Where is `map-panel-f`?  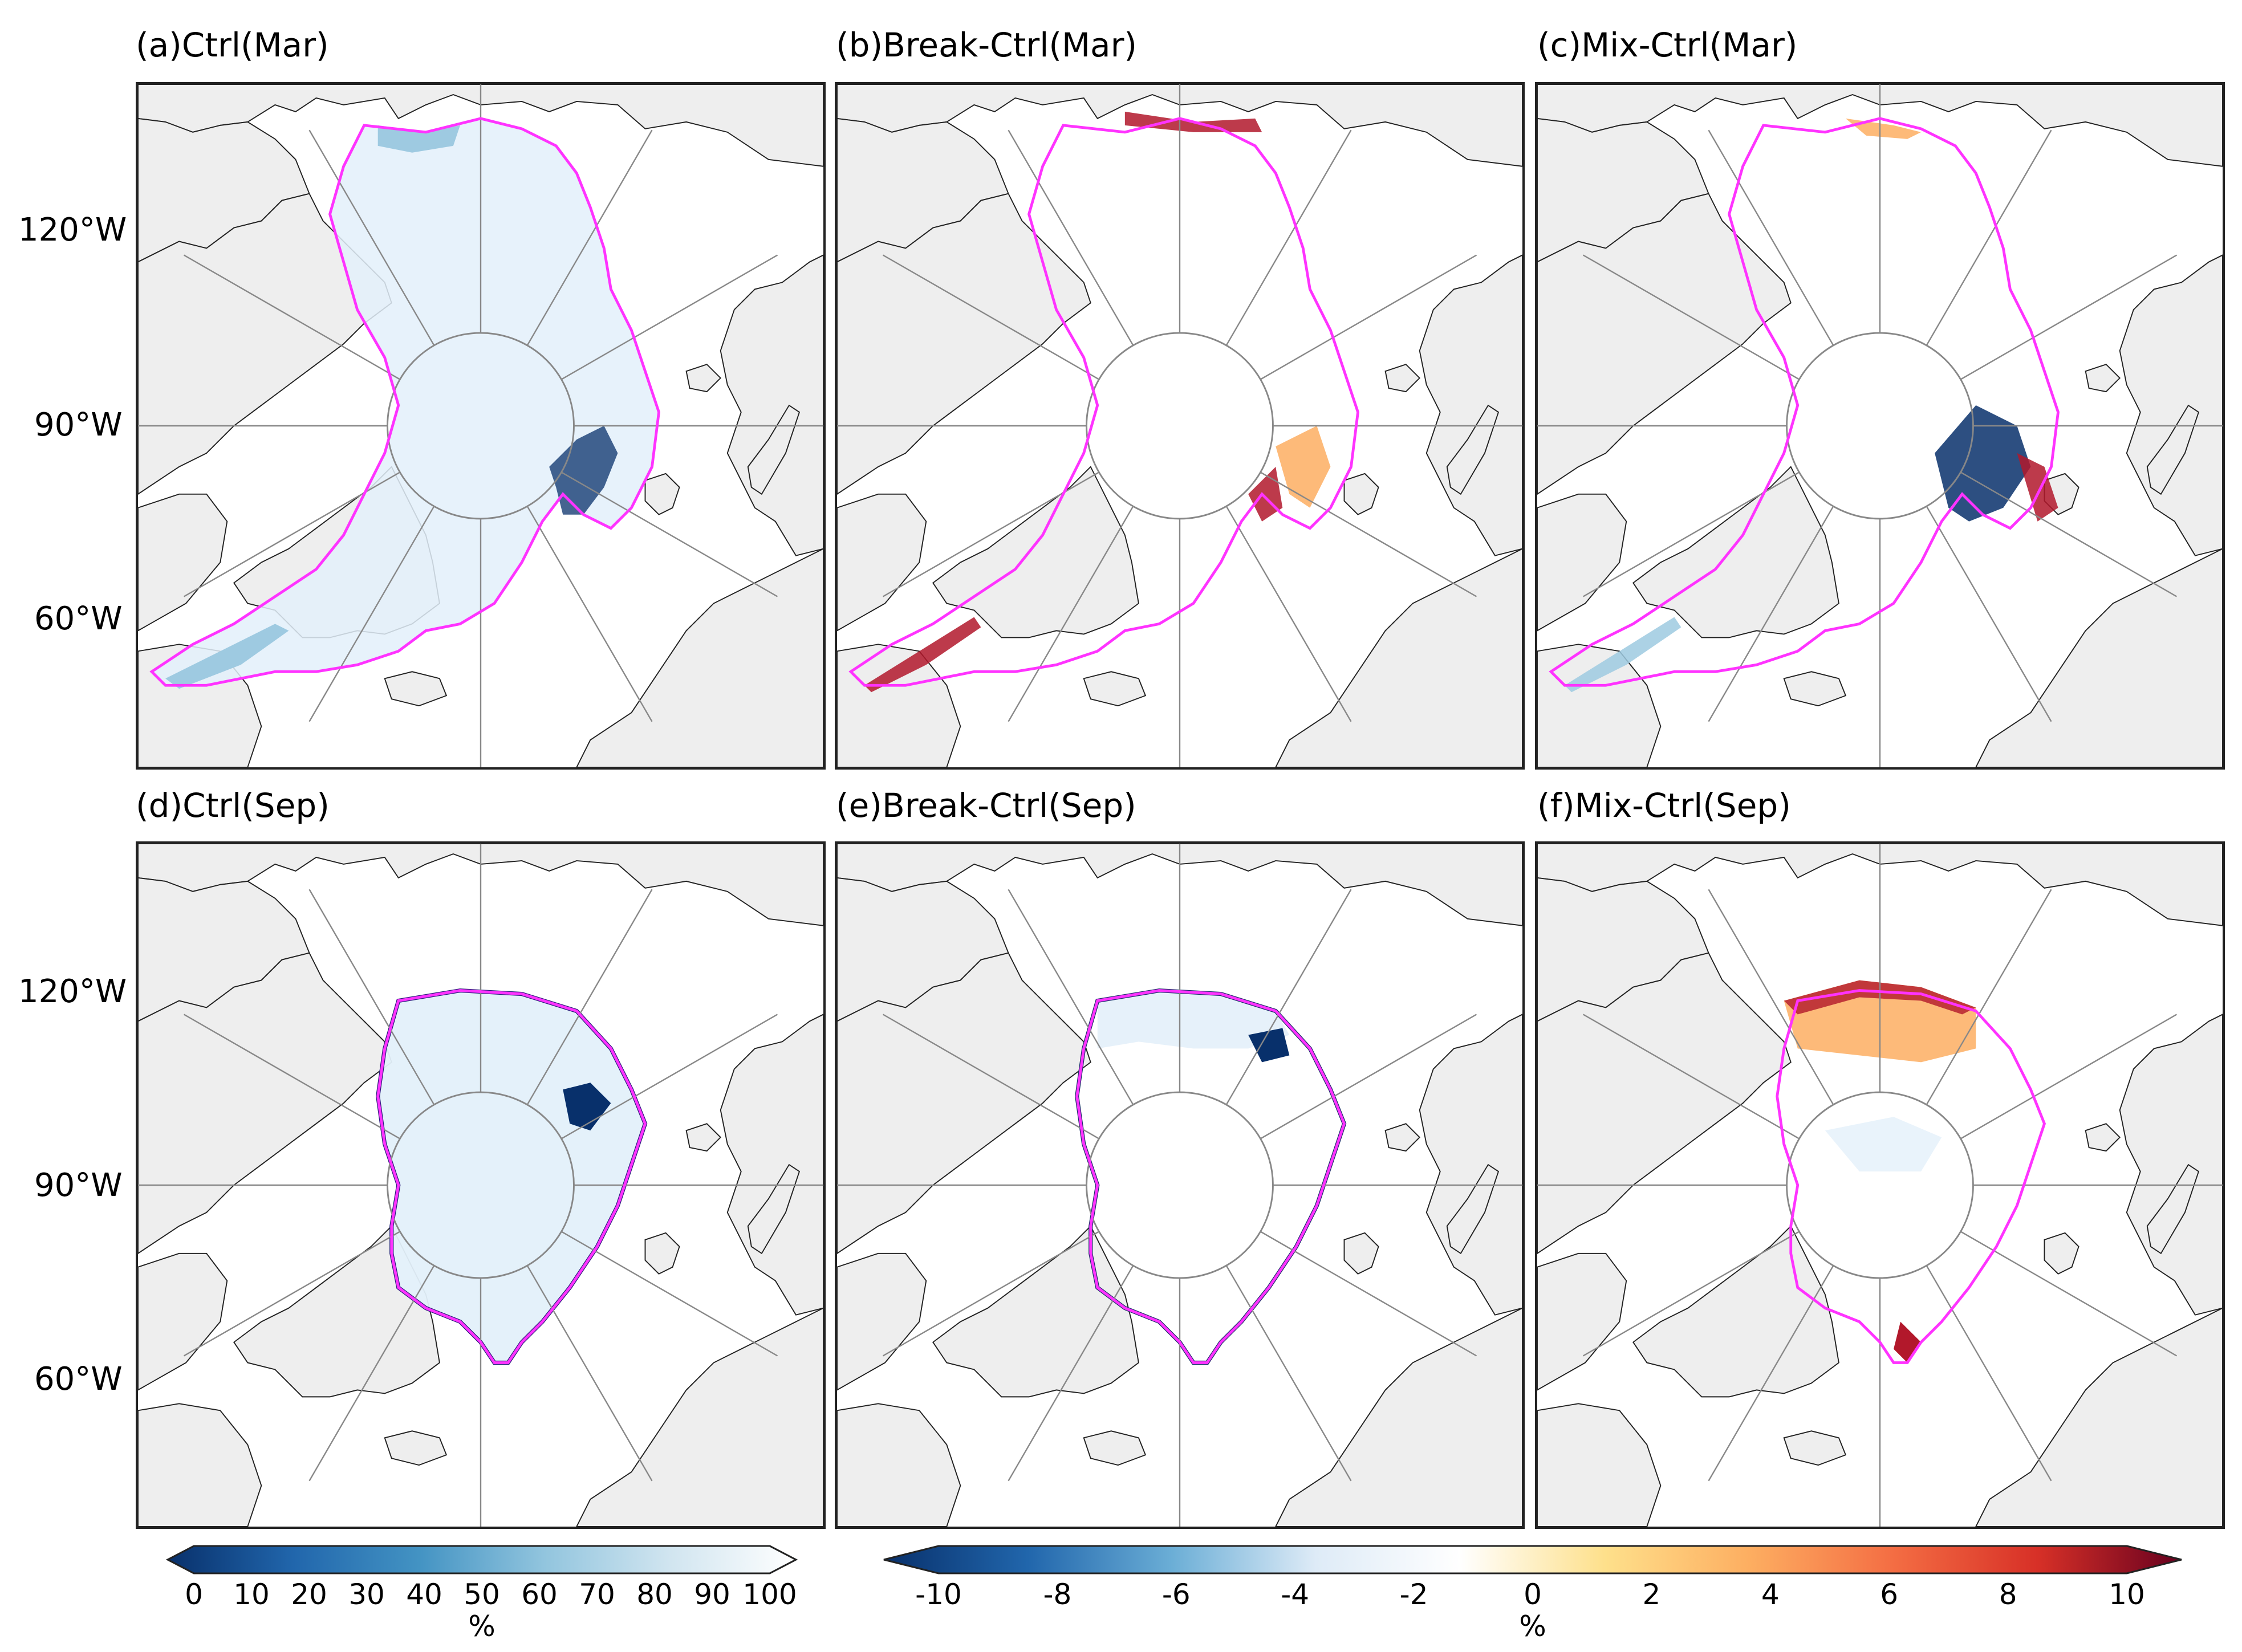 map-panel-f is located at coordinates (1880, 1185).